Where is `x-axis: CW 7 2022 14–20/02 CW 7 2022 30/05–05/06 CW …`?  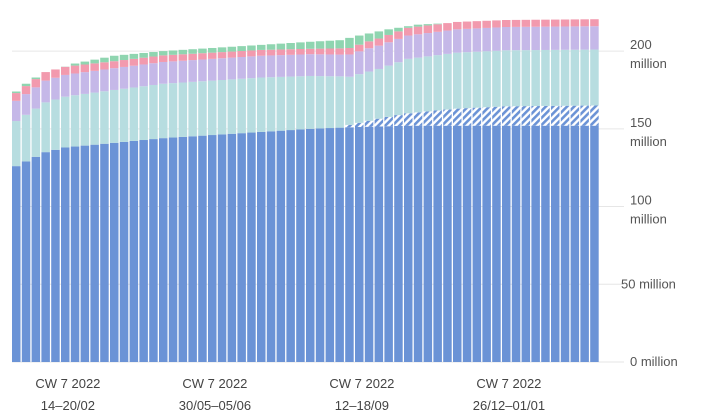
x-axis: CW 7 2022 14–20/02 CW 7 2022 30/05–05/06 CW … is located at coordinates (290, 394).